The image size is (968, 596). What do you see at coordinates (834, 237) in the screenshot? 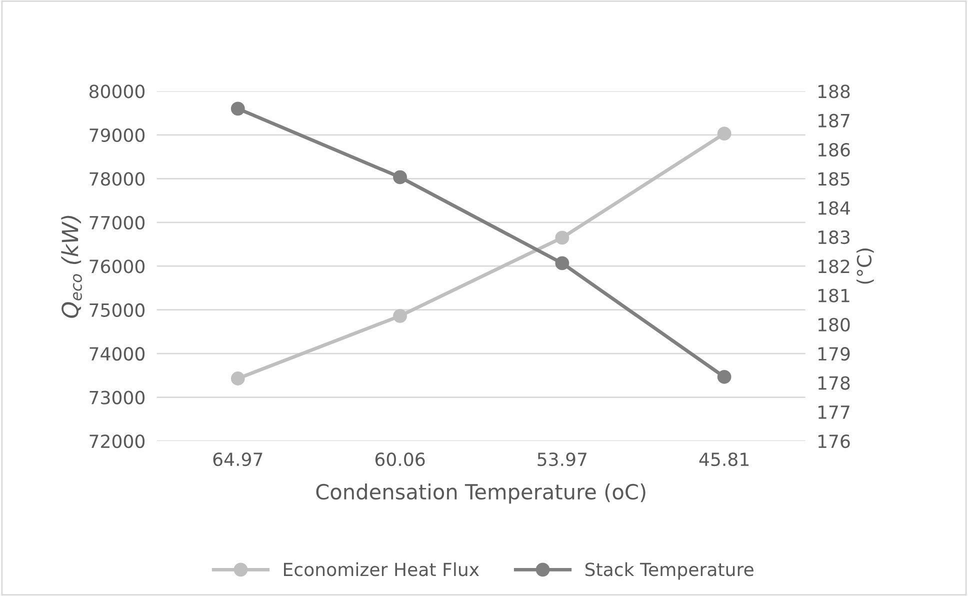
I see `y2-tick-label: 183` at bounding box center [834, 237].